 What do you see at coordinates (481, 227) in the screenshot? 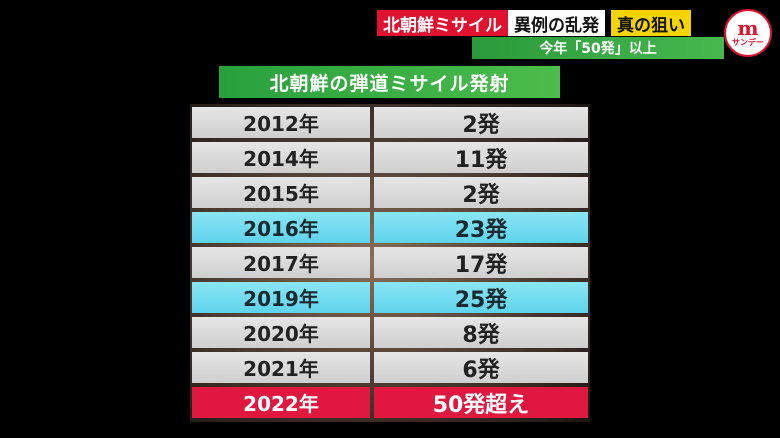
I see `count-cell: 23発` at bounding box center [481, 227].